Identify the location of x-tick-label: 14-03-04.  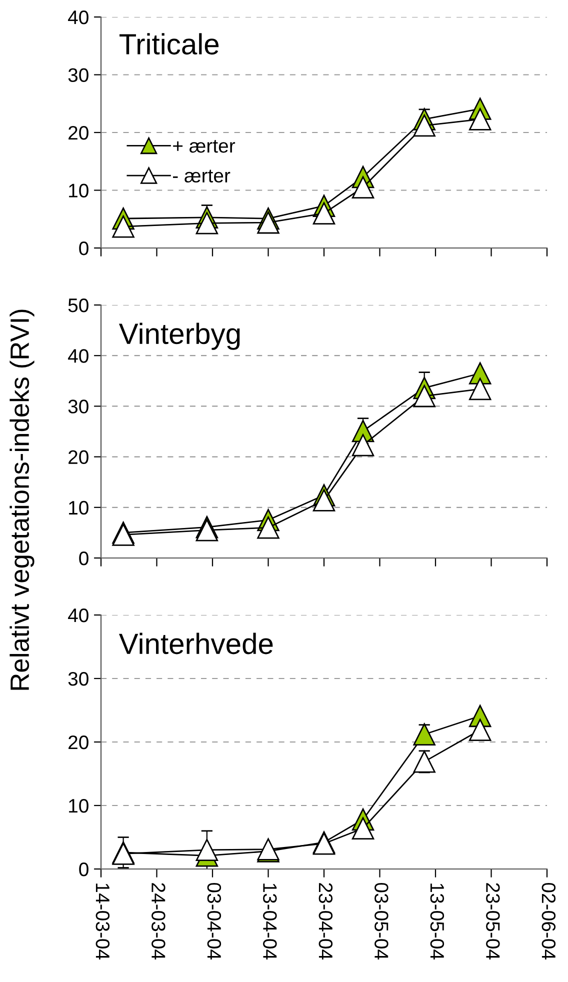
(103, 922).